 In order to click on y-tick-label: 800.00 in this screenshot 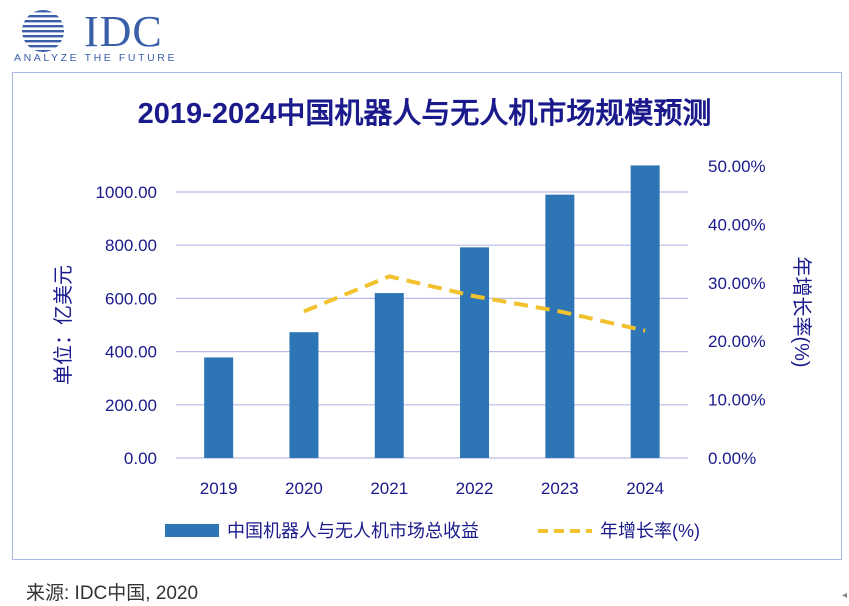, I will do `click(131, 245)`.